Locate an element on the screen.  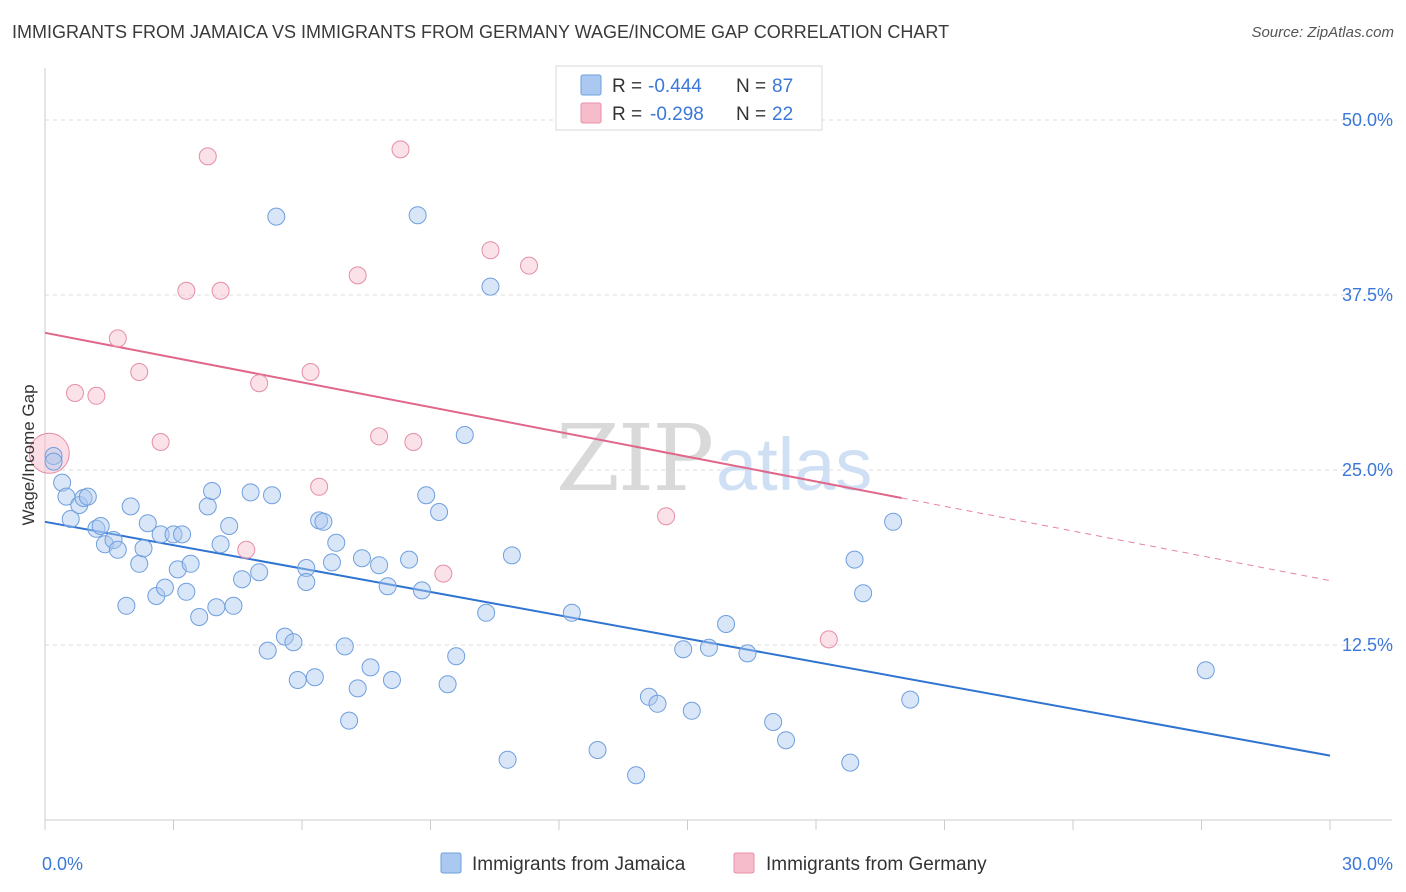
germany-n-label: N = is located at coordinates (751, 114).